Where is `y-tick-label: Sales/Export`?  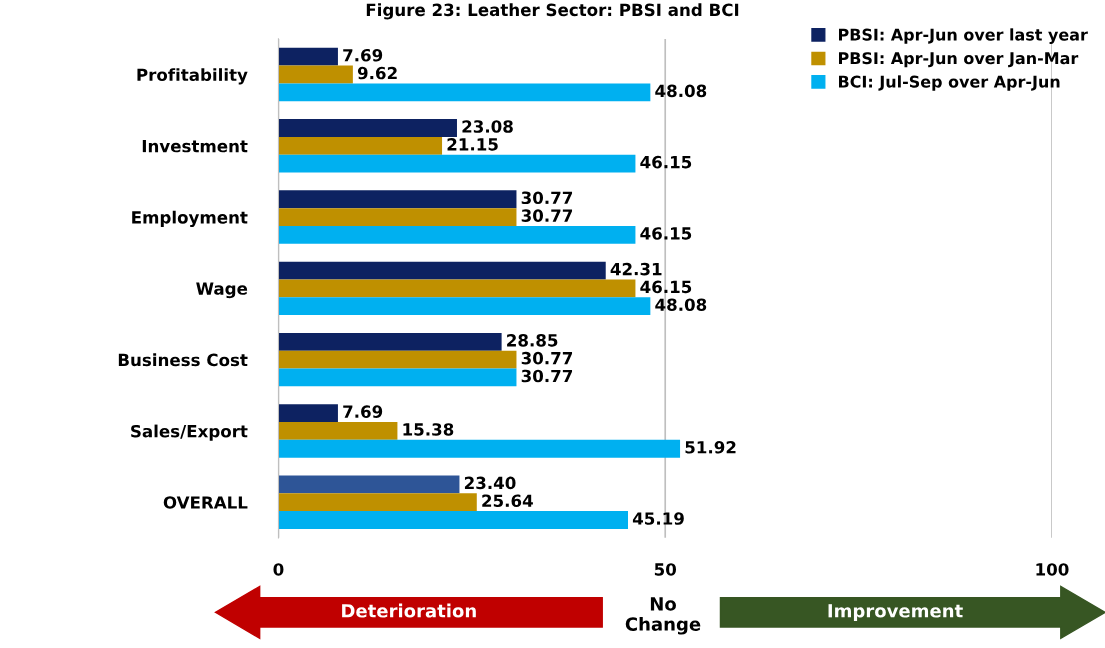
y-tick-label: Sales/Export is located at coordinates (189, 432).